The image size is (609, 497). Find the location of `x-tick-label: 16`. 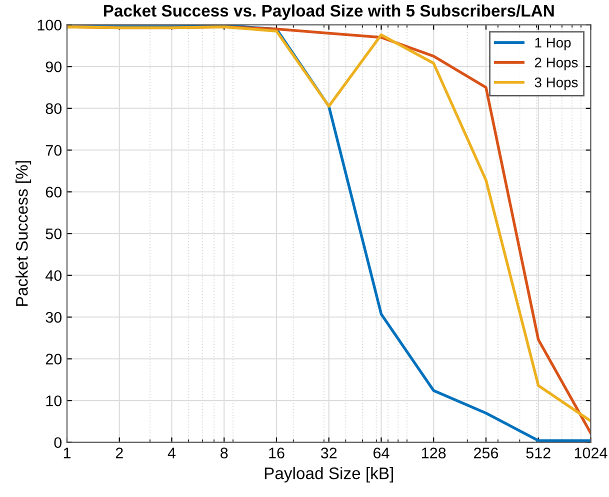

x-tick-label: 16 is located at coordinates (276, 453).